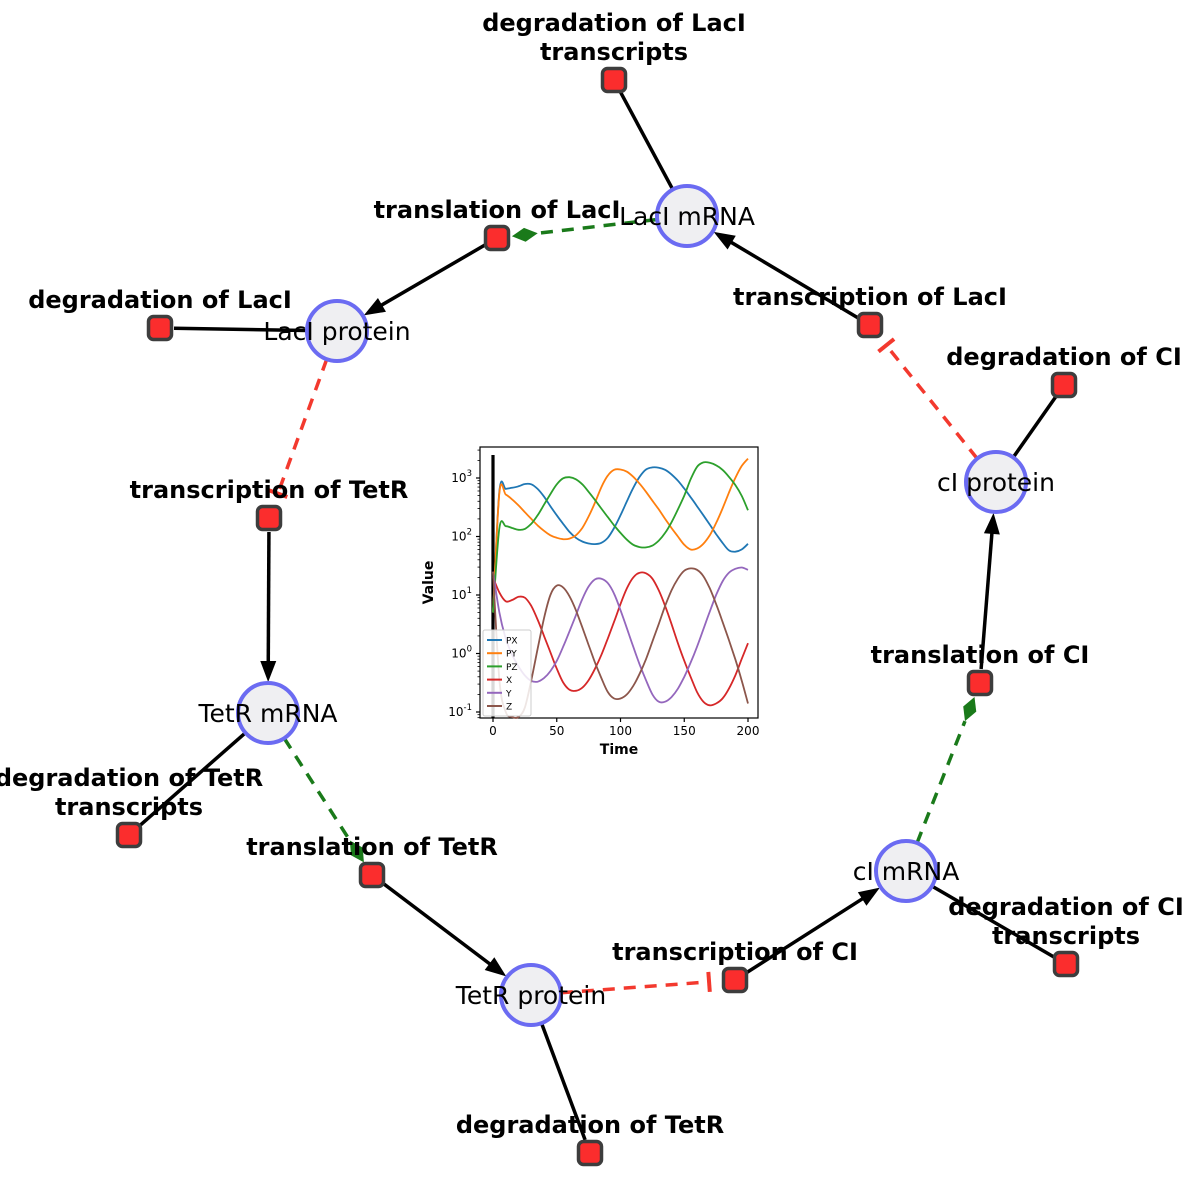 The image size is (1189, 1200). What do you see at coordinates (620, 539) in the screenshot?
I see `series-PX` at bounding box center [620, 539].